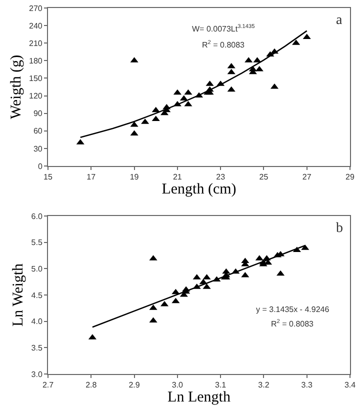 The height and width of the screenshot is (417, 362). Describe the element at coordinates (36, 79) in the screenshot. I see `y-tick-label: 150` at that location.